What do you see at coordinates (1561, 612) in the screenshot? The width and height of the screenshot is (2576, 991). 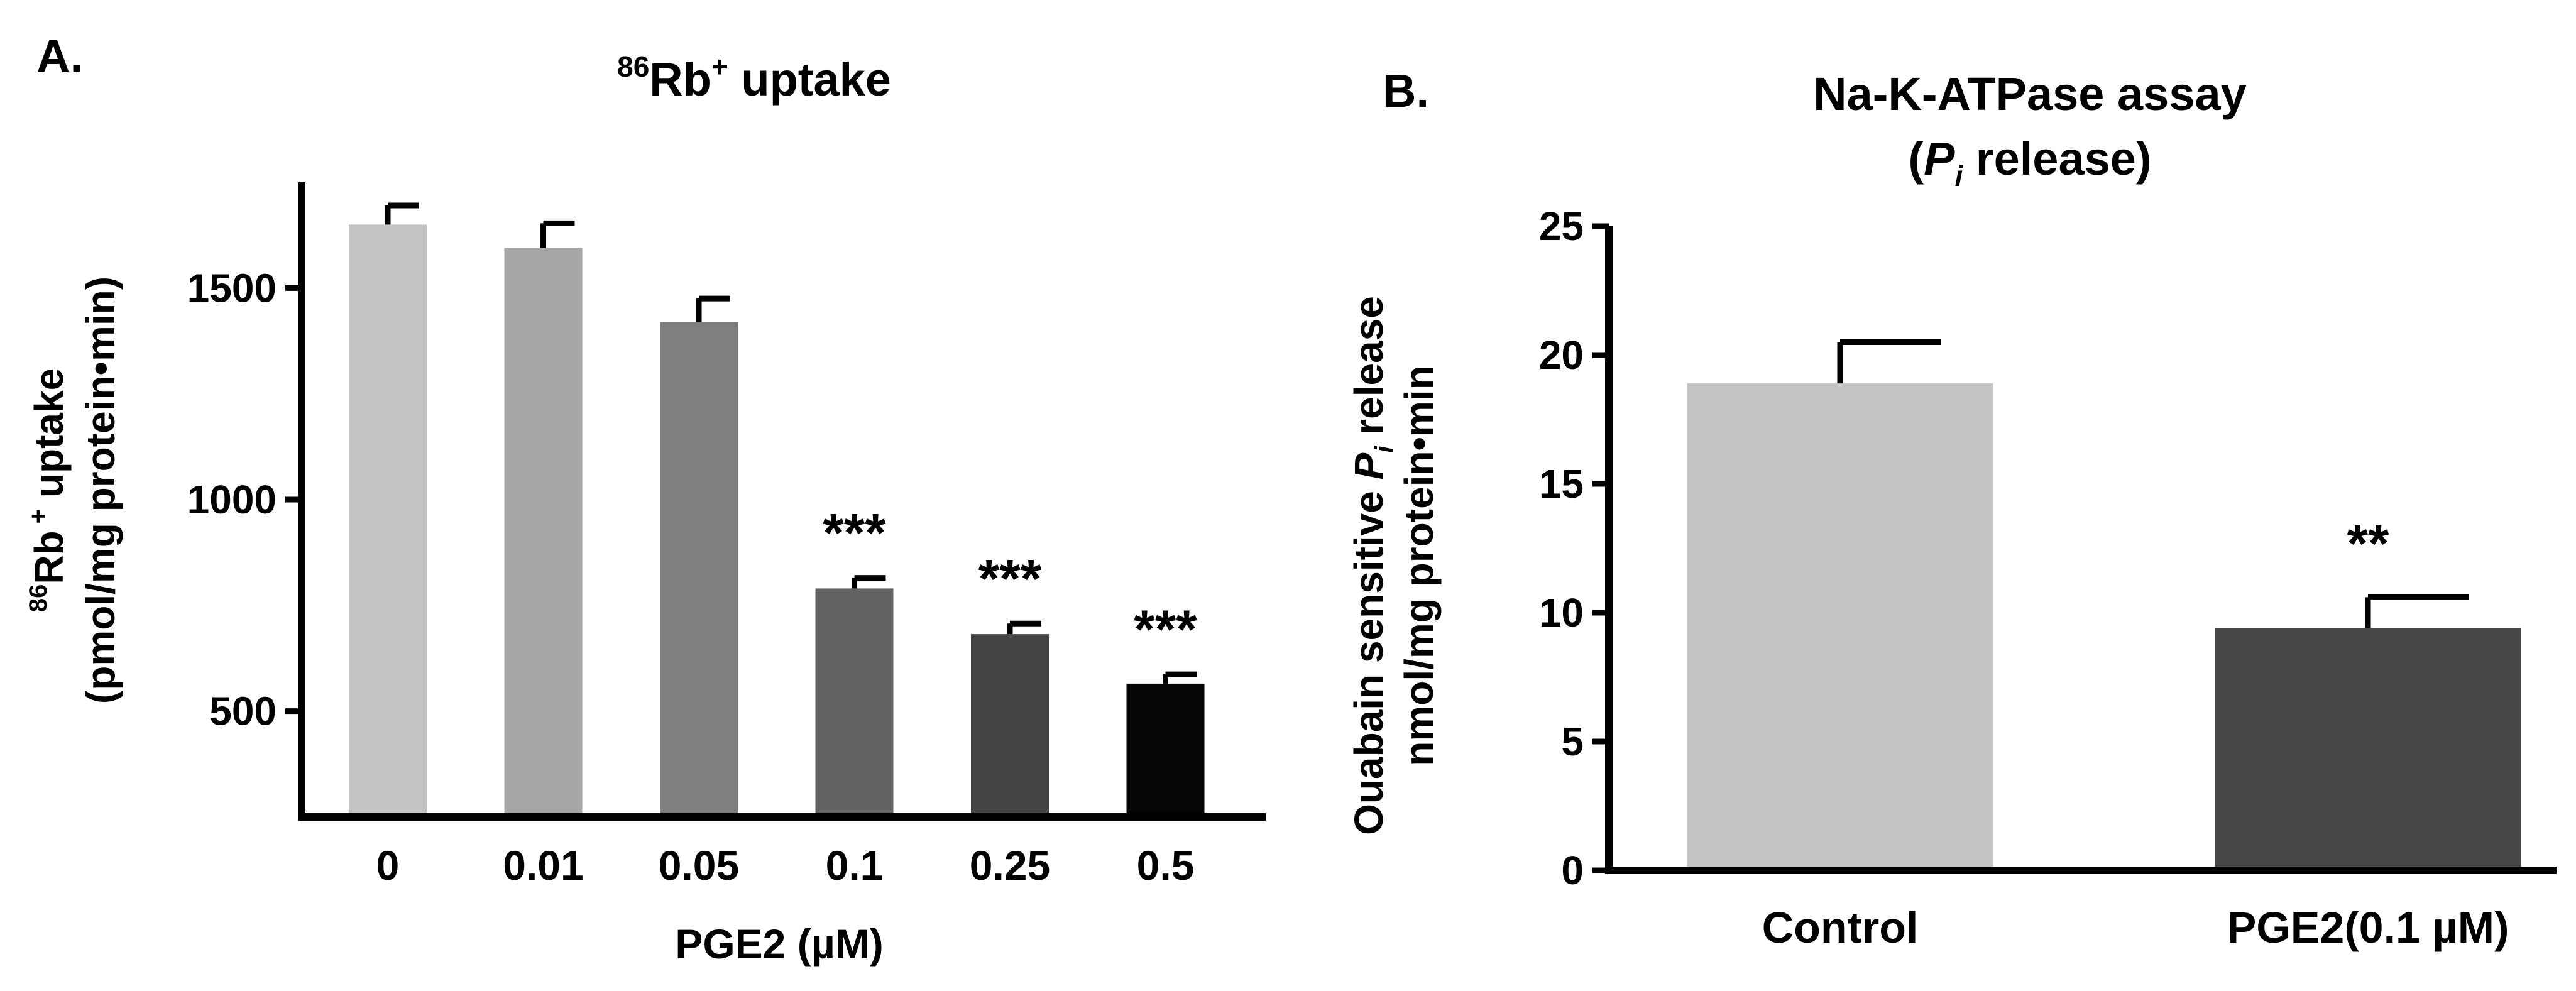 I see `y-tick-label: 10` at bounding box center [1561, 612].